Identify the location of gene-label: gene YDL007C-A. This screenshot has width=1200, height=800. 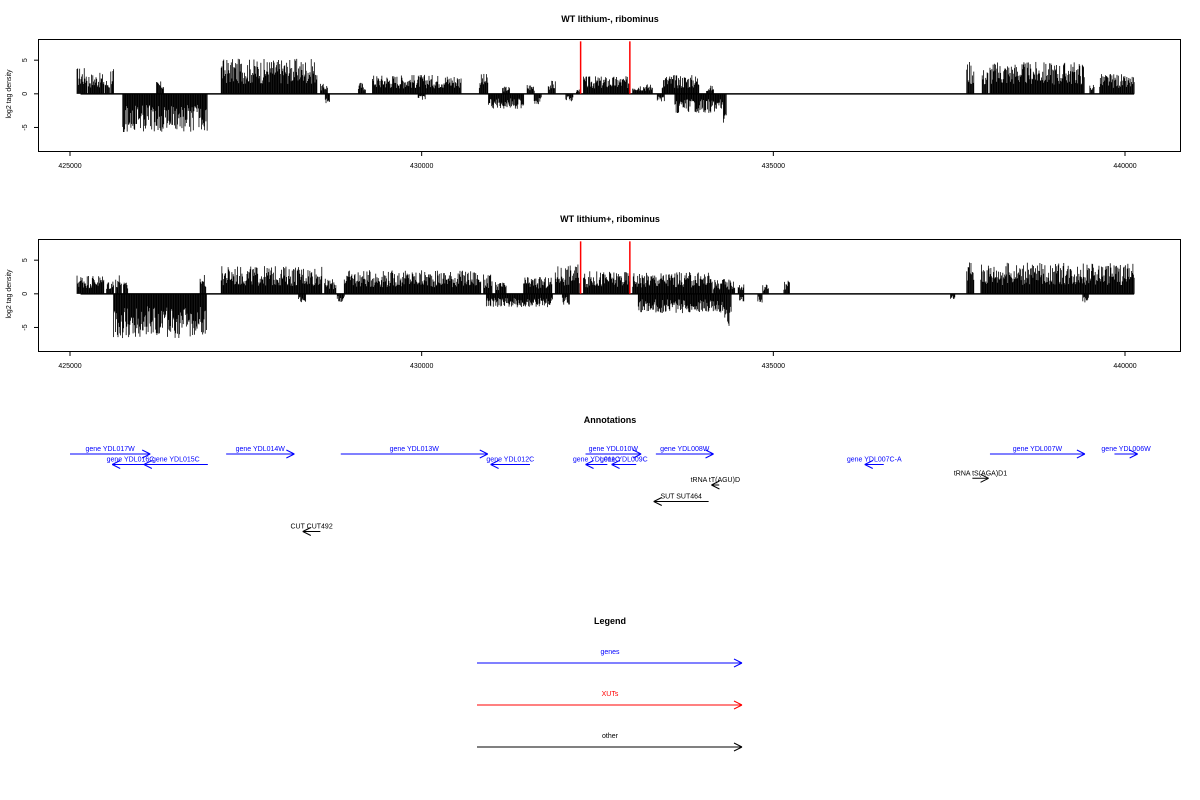
(874, 460).